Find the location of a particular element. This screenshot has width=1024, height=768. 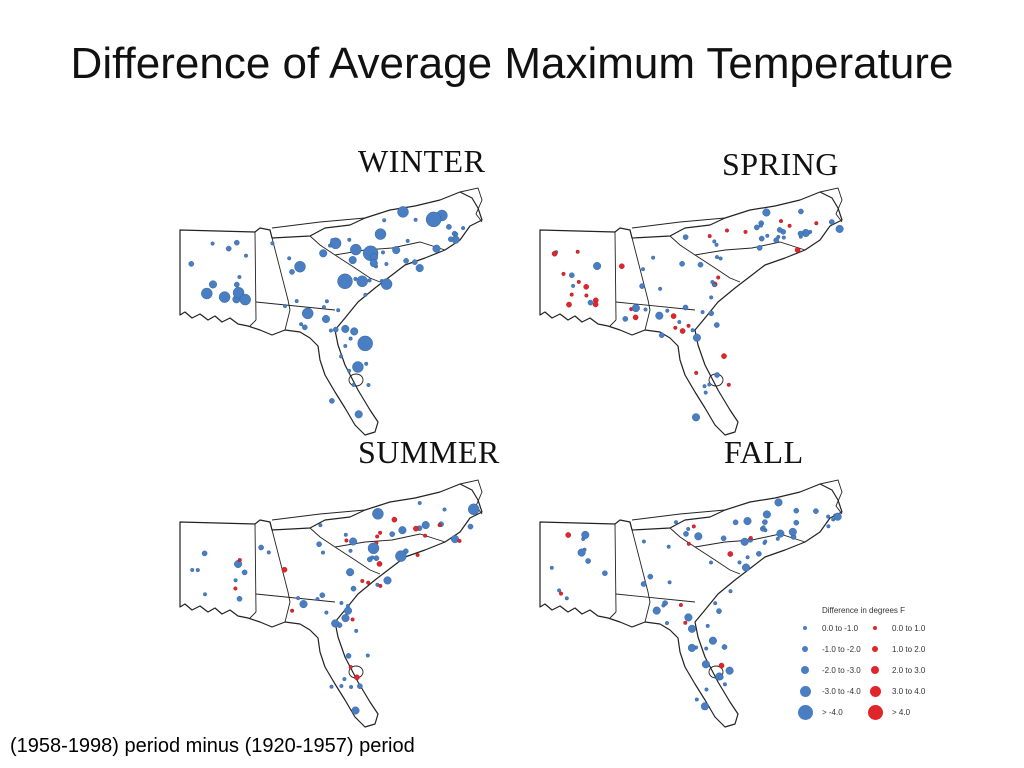

map-summer-svg is located at coordinates (331, 603).